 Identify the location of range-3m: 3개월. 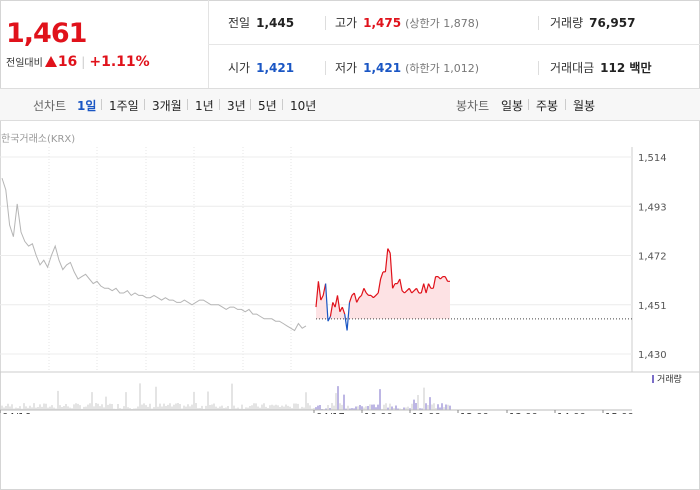
(167, 106).